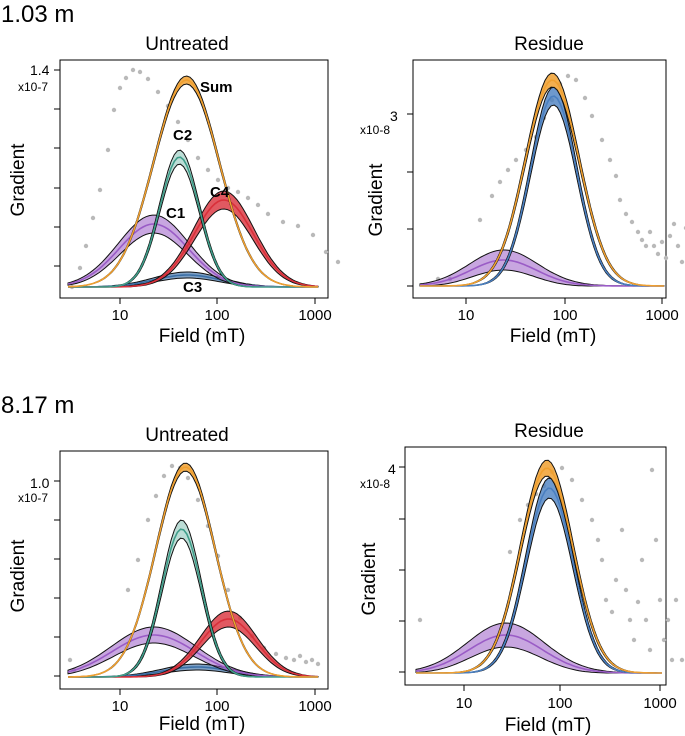  What do you see at coordinates (220, 192) in the screenshot?
I see `series-label-c4: C4` at bounding box center [220, 192].